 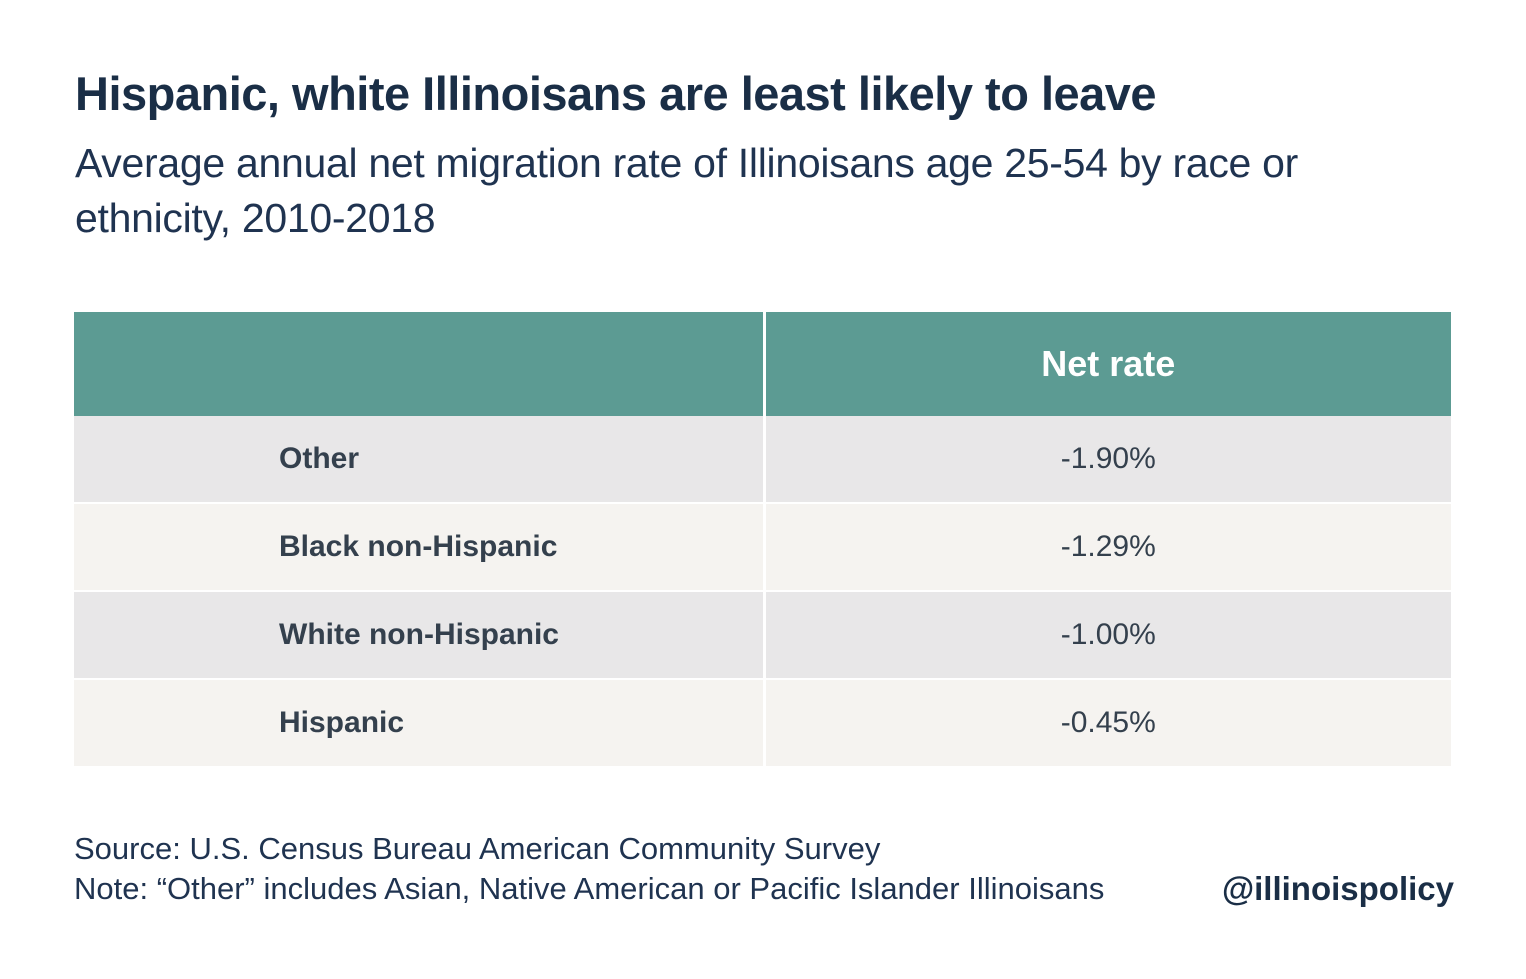 I want to click on table-row: White non-Hispanic -1.00%, so click(x=762, y=634).